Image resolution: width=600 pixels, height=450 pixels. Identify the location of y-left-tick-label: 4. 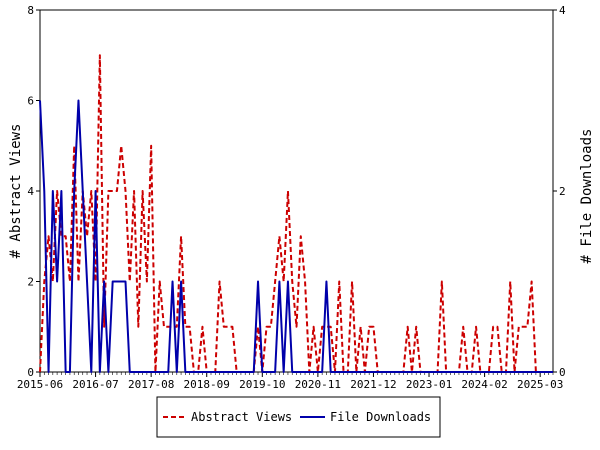
(30, 191).